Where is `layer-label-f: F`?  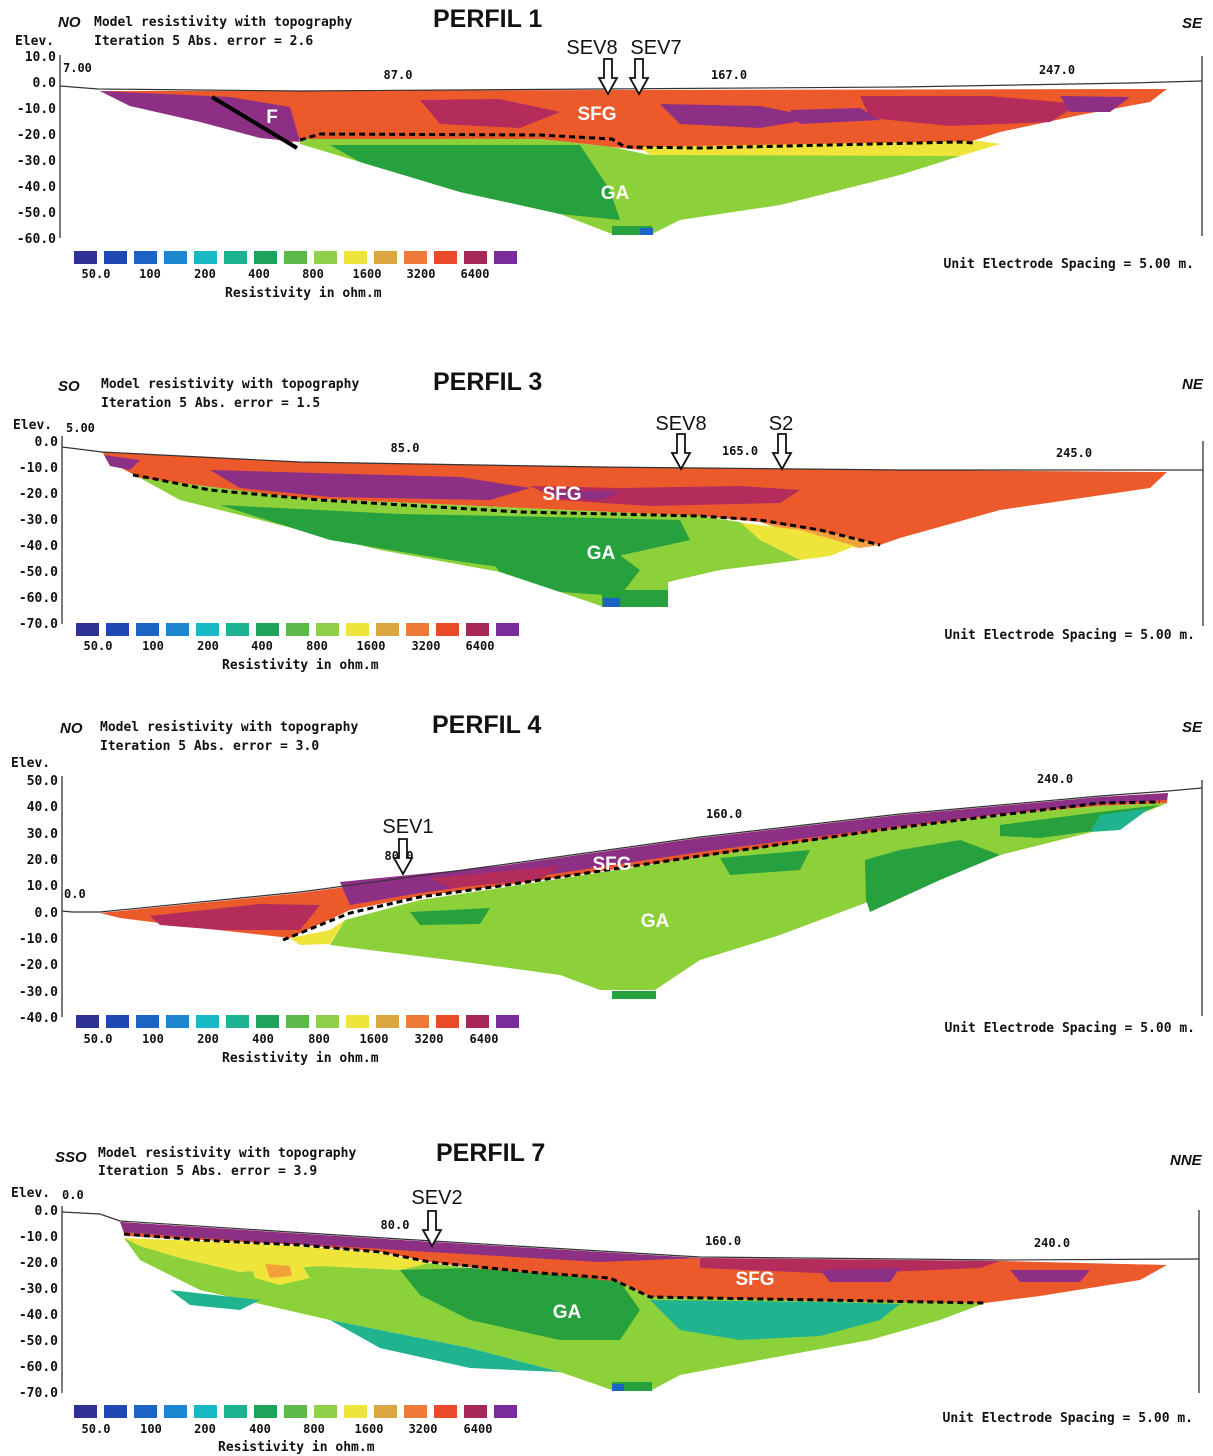 layer-label-f: F is located at coordinates (272, 117).